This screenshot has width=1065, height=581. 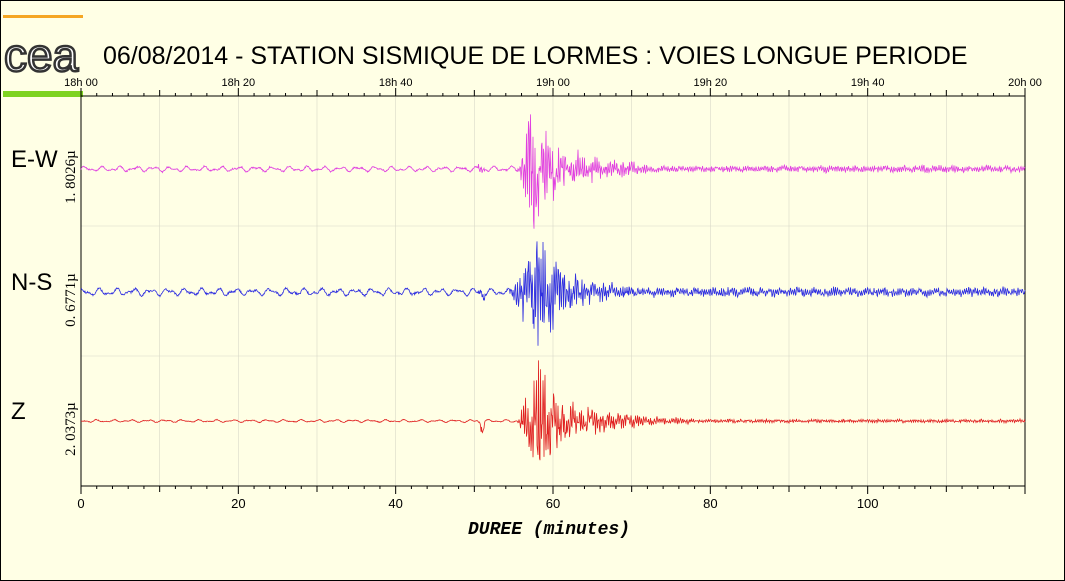 I want to click on x-axis-label: DUREE (minutes), so click(x=549, y=530).